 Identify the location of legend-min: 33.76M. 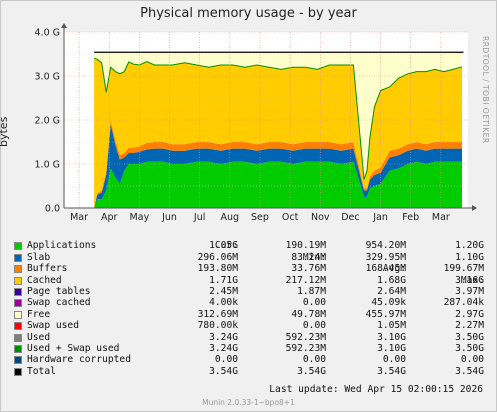
(308, 269).